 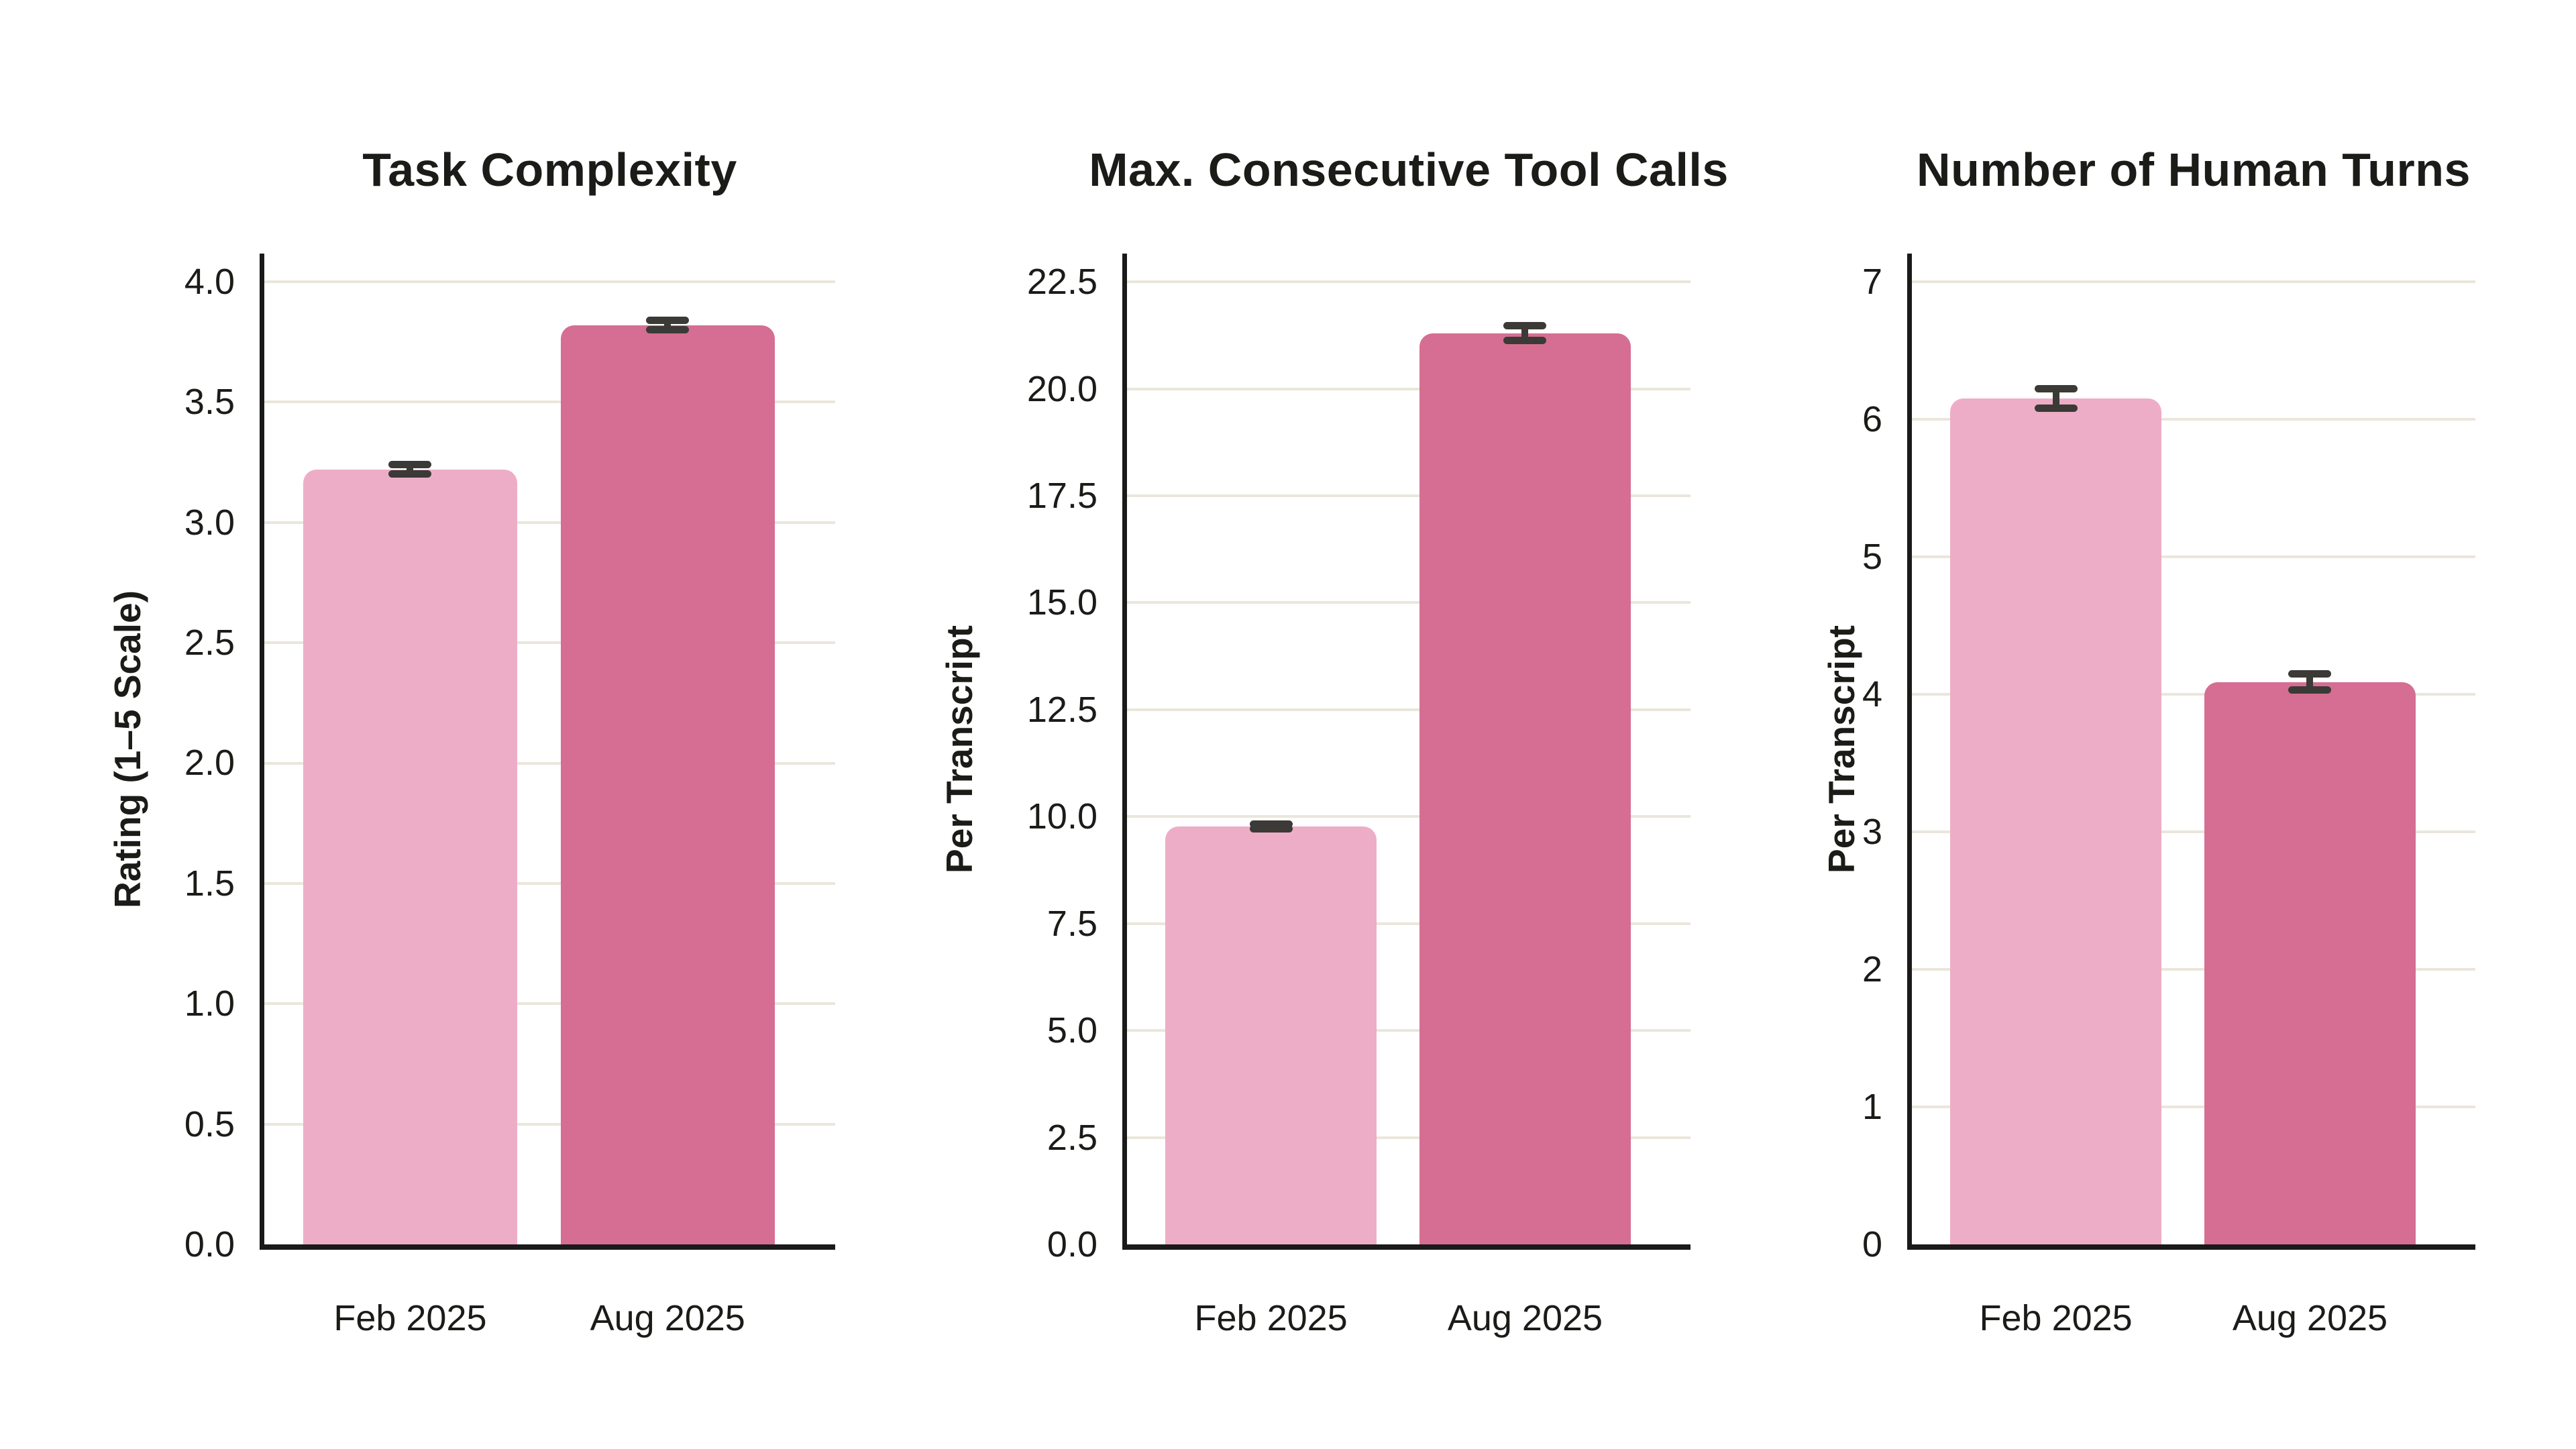 What do you see at coordinates (209, 883) in the screenshot?
I see `y-tick-label: 1.5` at bounding box center [209, 883].